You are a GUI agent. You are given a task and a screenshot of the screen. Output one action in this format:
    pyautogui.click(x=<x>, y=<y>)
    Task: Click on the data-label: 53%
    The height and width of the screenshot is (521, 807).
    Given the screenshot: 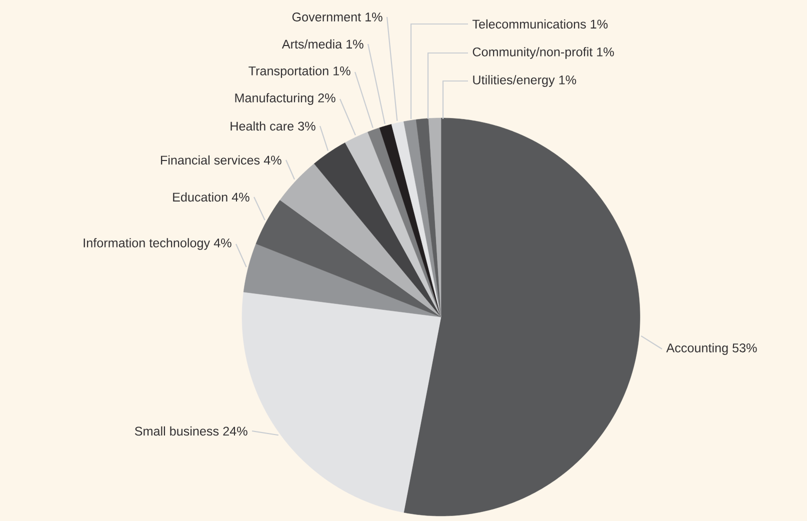 What is the action you would take?
    pyautogui.click(x=744, y=347)
    